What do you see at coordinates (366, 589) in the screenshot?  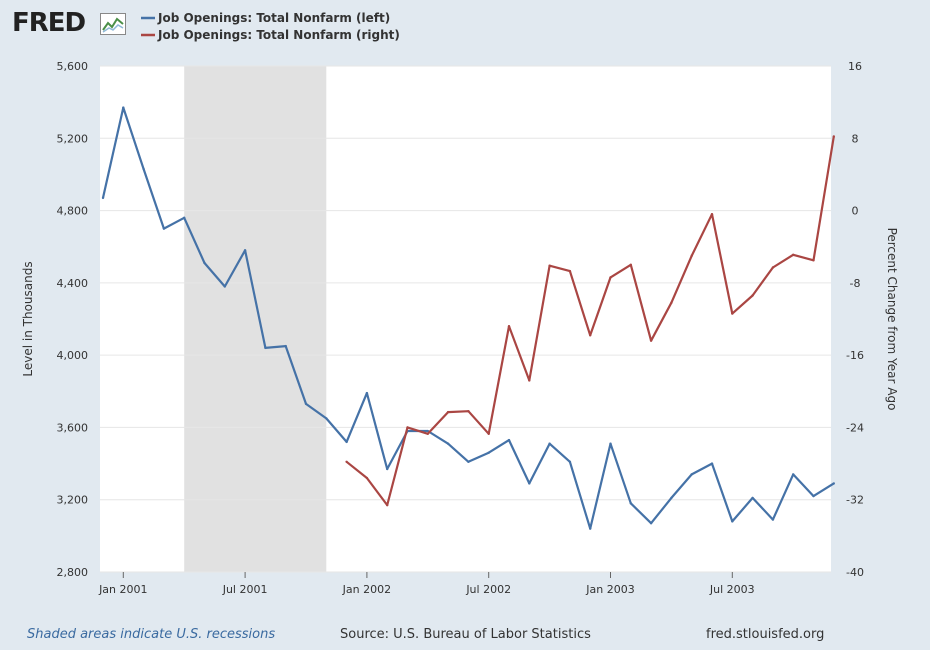 I see `x-tick-label: Jan 2002` at bounding box center [366, 589].